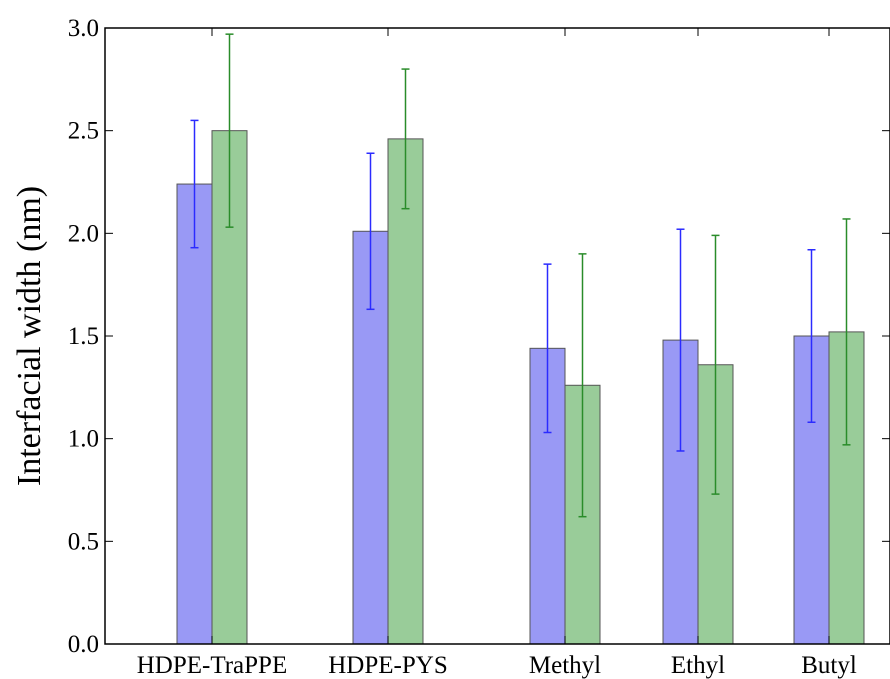 This screenshot has width=890, height=679. What do you see at coordinates (811, 336) in the screenshot?
I see `error-bar-s1-butyl` at bounding box center [811, 336].